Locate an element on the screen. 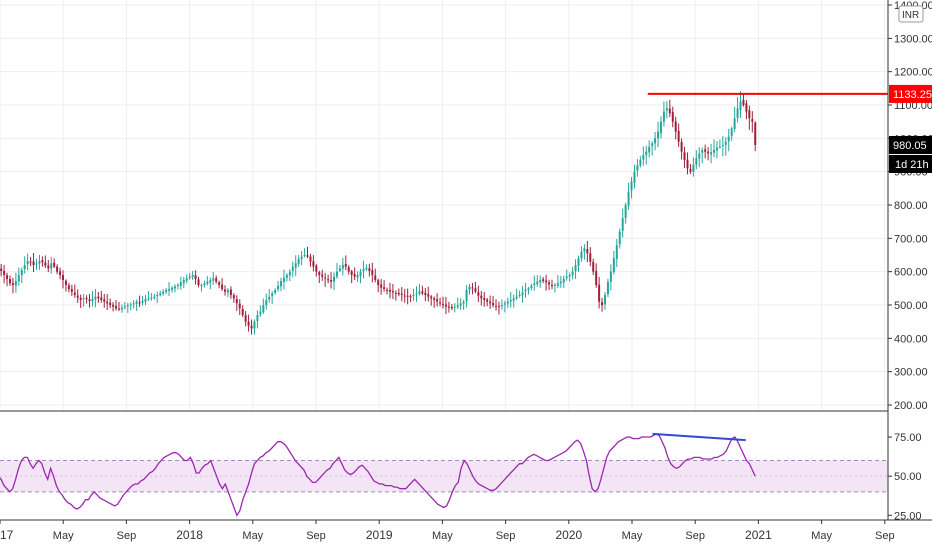 The width and height of the screenshot is (932, 555). currency-badge is located at coordinates (911, 14).